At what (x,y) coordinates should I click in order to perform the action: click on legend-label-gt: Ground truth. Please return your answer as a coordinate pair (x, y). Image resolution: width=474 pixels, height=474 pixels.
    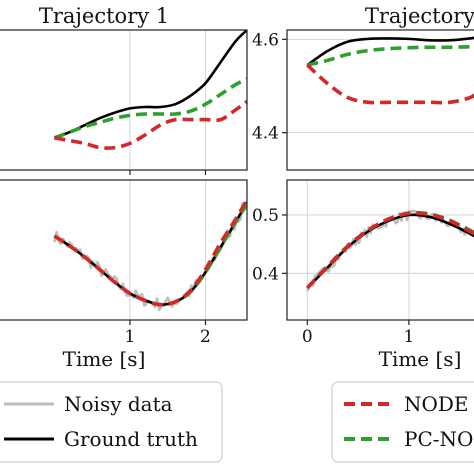
    Looking at the image, I should click on (131, 439).